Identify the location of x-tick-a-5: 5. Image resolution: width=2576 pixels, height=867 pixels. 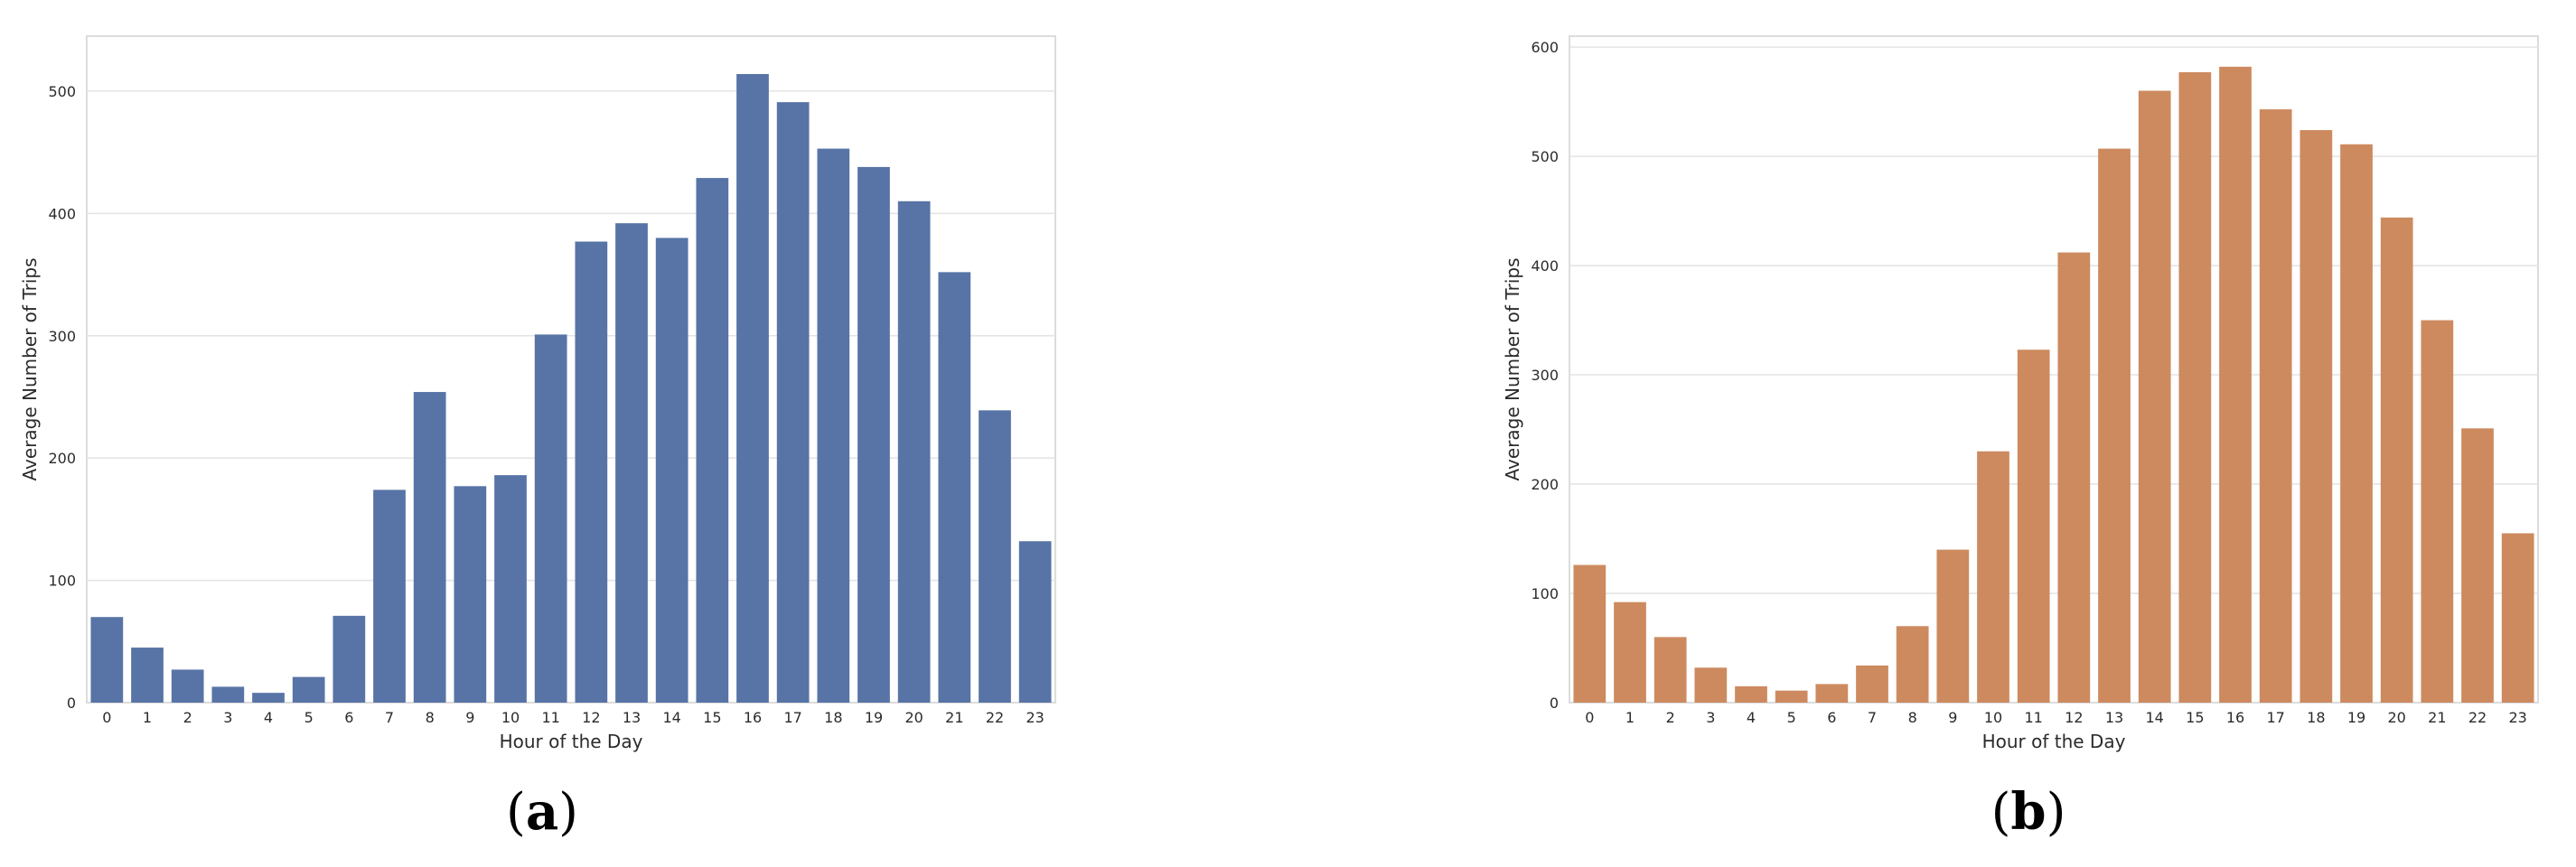
(309, 717).